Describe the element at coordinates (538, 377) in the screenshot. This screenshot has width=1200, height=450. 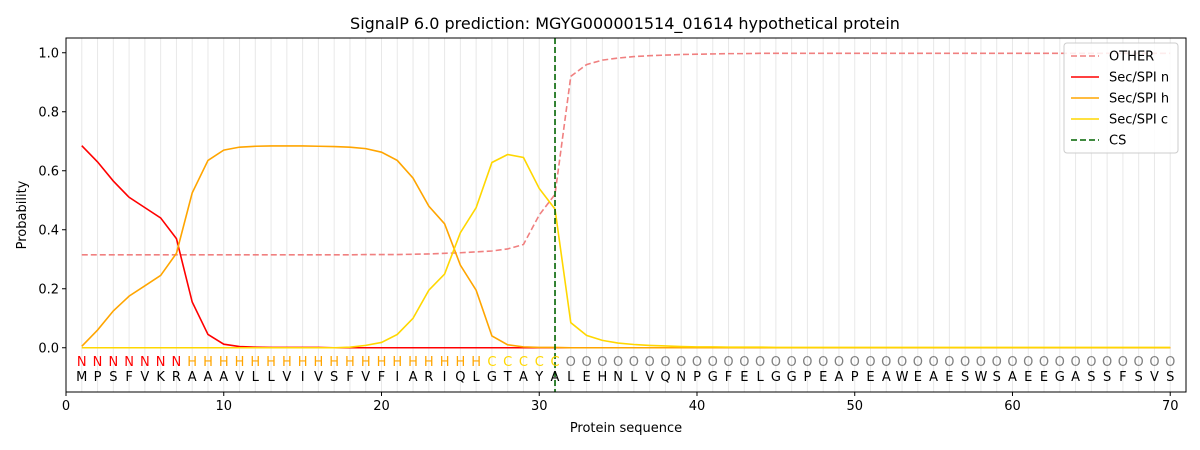
I see `sequence-residue: Y` at that location.